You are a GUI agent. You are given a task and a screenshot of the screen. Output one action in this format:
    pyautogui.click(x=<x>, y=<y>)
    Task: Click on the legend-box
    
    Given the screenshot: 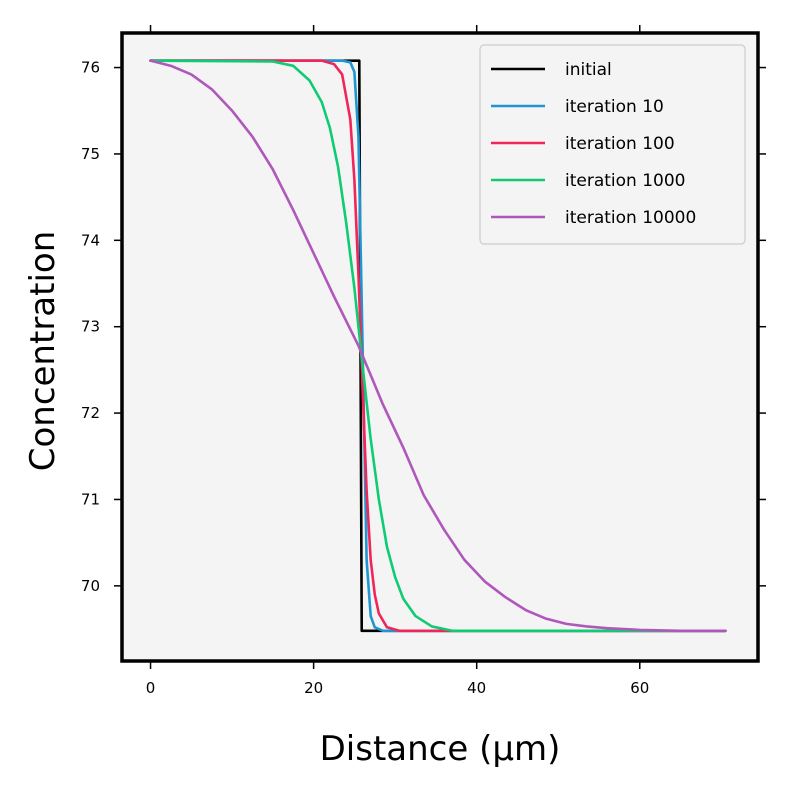 What is the action you would take?
    pyautogui.click(x=612, y=144)
    